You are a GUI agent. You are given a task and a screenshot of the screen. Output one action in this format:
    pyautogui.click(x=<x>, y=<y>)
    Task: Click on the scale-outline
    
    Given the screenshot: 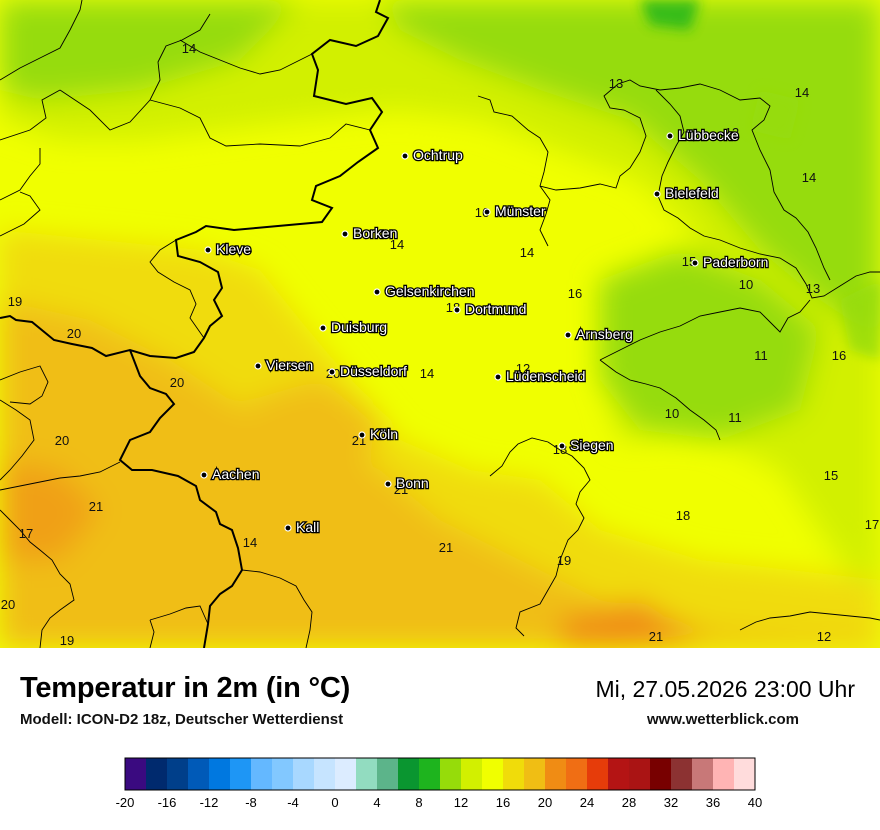 What is the action you would take?
    pyautogui.click(x=440, y=774)
    